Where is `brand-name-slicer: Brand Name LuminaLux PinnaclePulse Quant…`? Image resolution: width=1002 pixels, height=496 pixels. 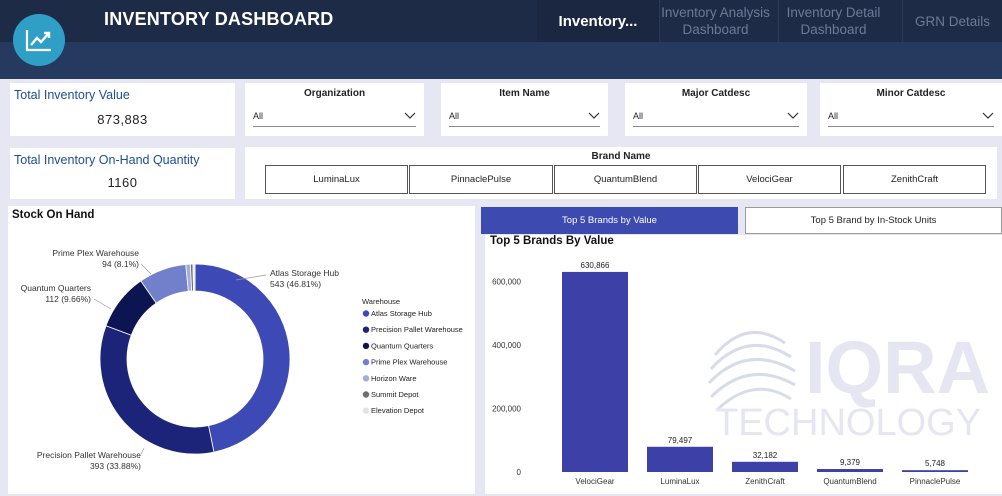
brand-name-slicer: Brand Name LuminaLux PinnaclePulse Quant… is located at coordinates (621, 173).